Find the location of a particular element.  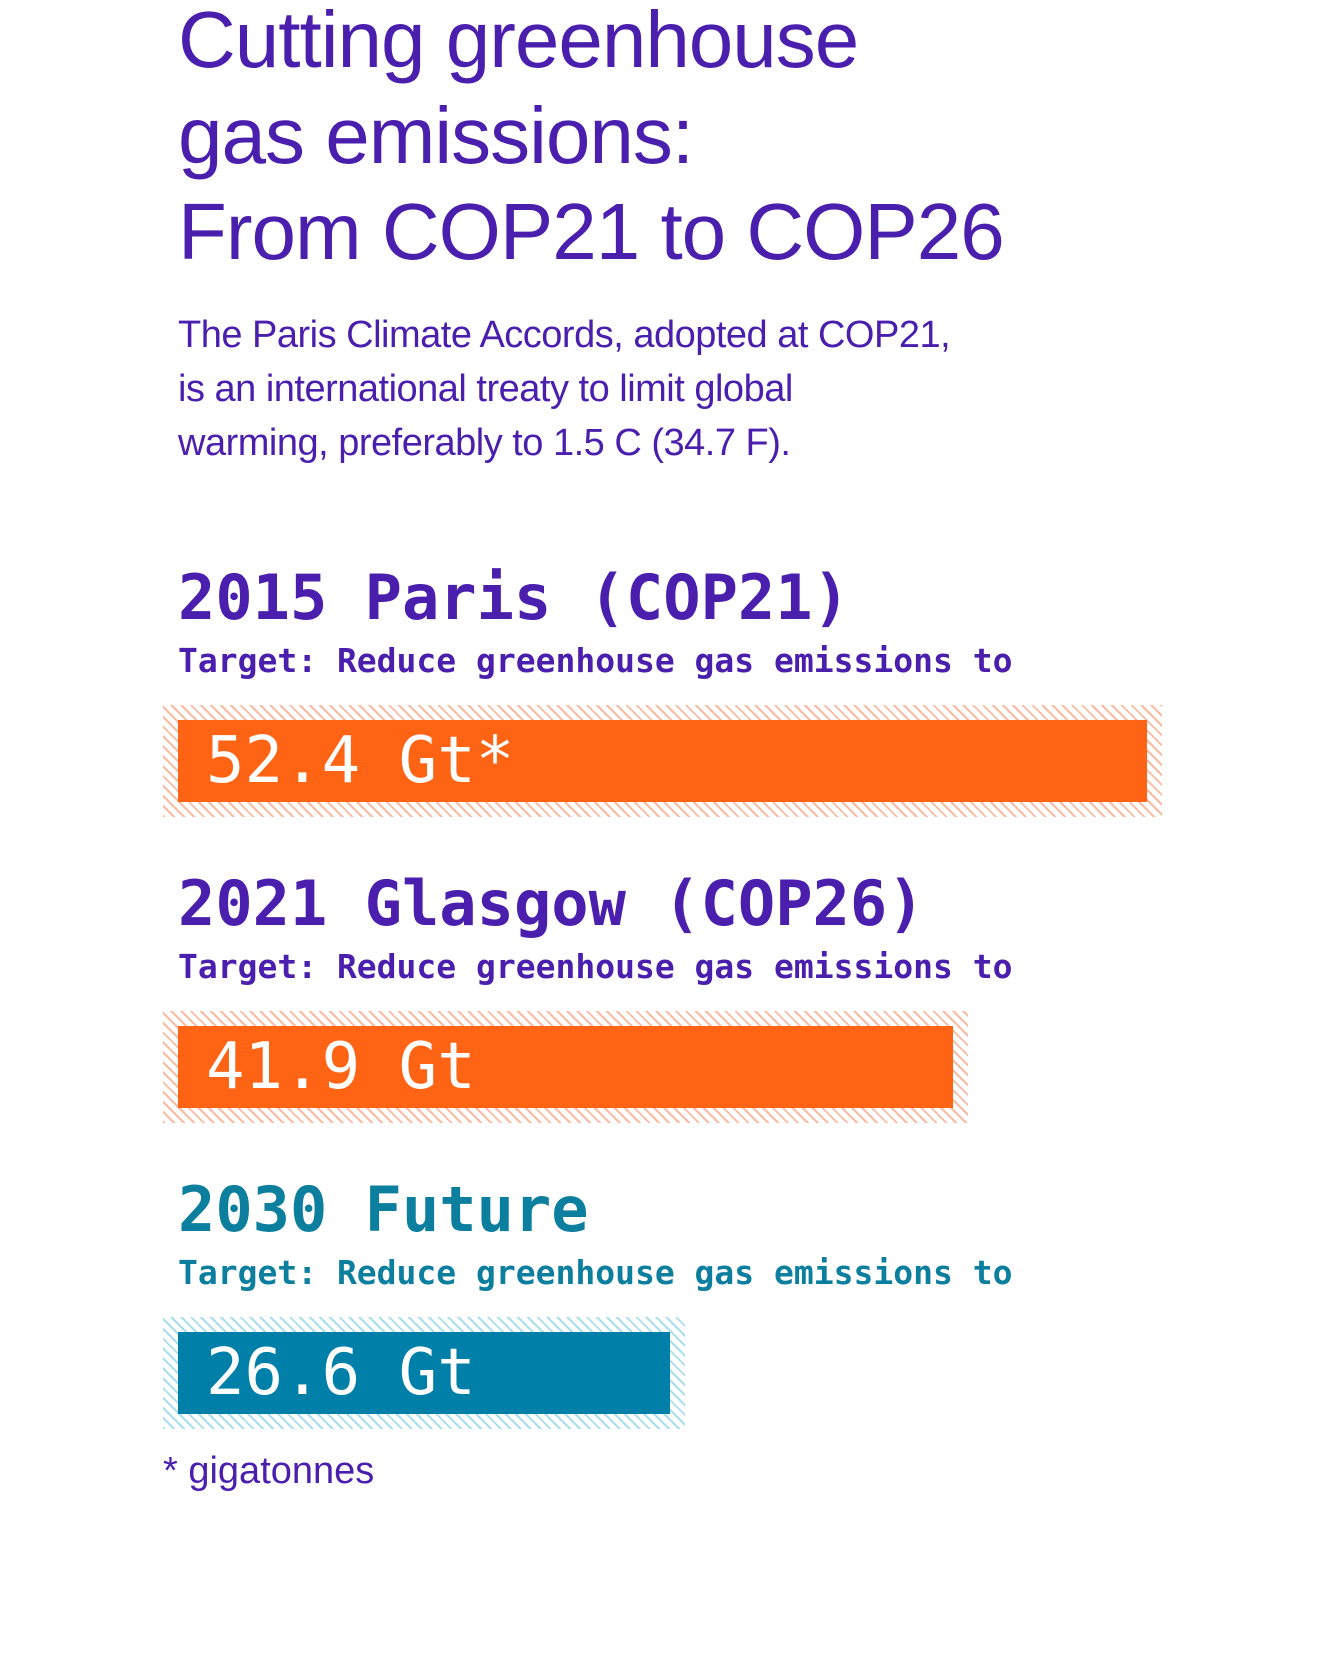

bar-frame: 26.6 Gt is located at coordinates (424, 1373).